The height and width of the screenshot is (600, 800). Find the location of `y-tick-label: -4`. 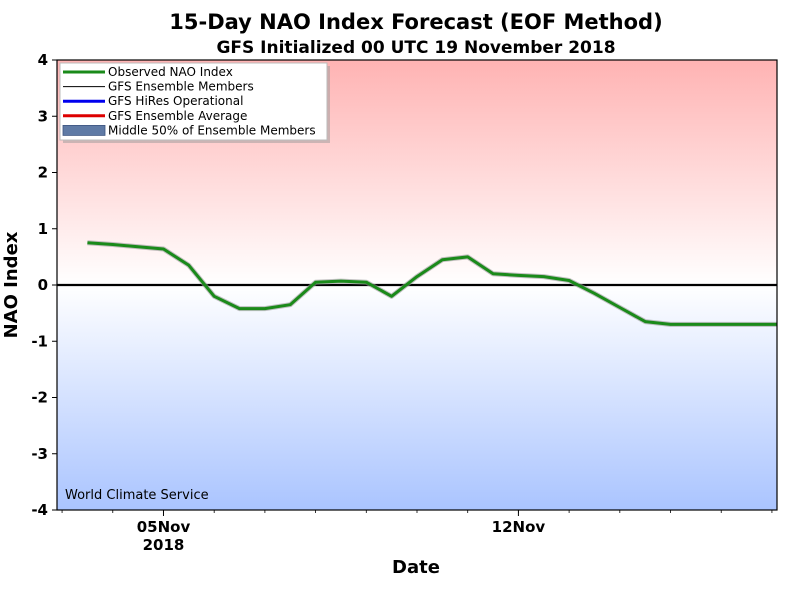

y-tick-label: -4 is located at coordinates (39, 510).